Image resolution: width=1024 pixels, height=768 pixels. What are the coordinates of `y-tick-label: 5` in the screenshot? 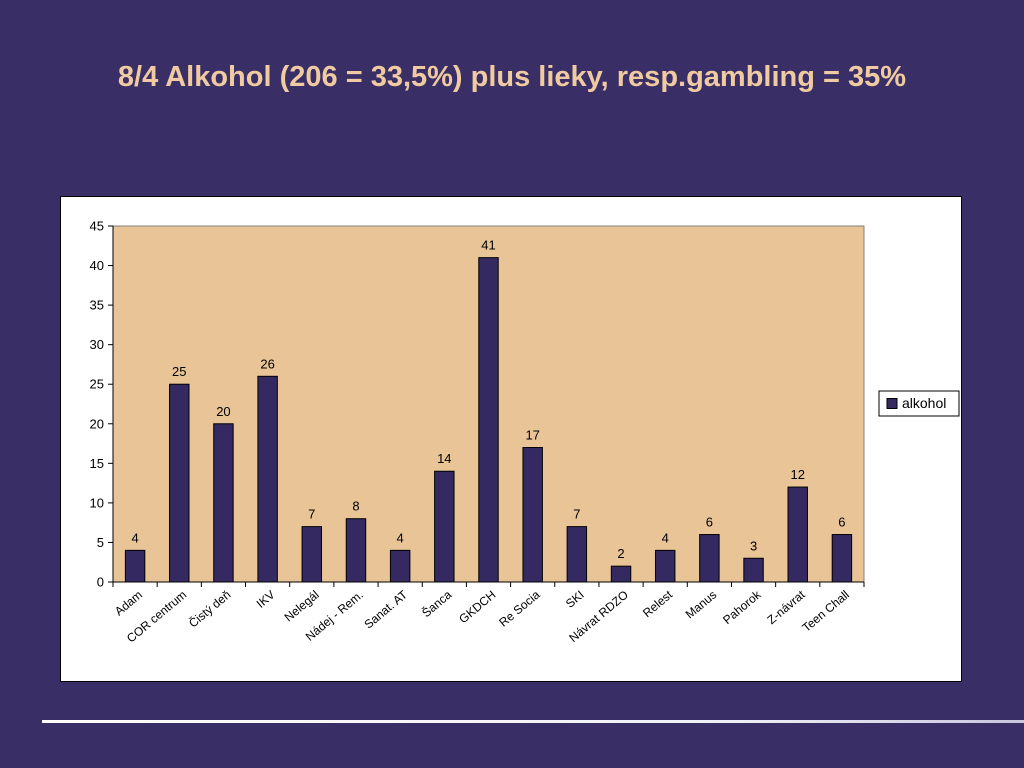 It's located at (100, 542).